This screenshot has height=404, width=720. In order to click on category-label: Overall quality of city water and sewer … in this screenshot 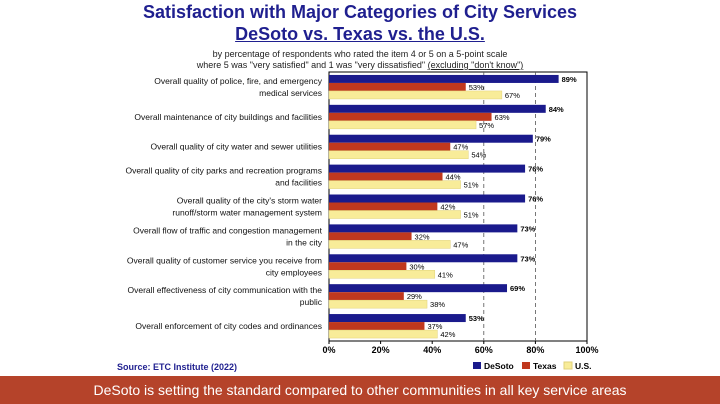, I will do `click(237, 147)`.